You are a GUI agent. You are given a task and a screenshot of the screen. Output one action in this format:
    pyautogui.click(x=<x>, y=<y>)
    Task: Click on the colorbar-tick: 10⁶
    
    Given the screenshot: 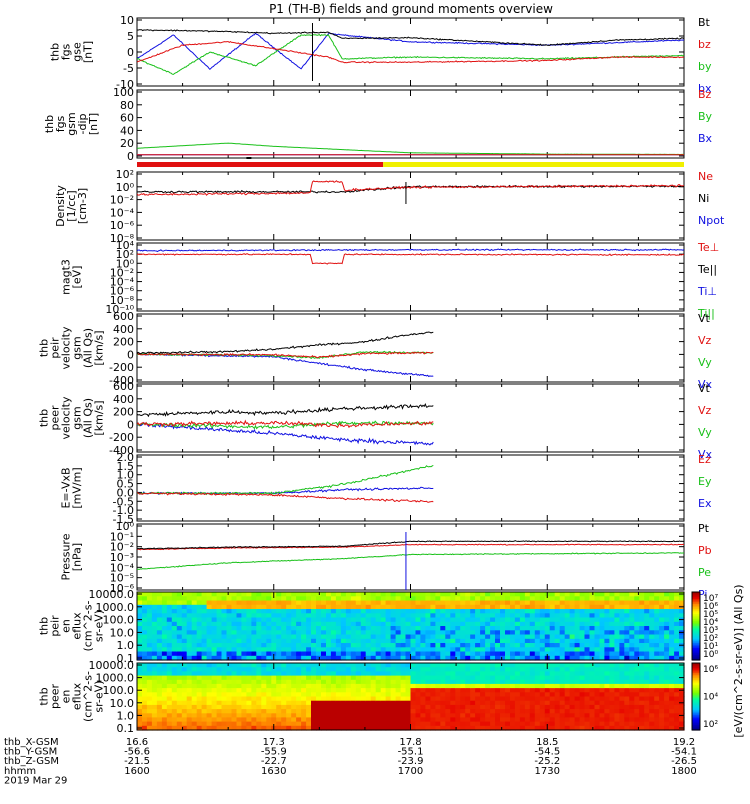 What is the action you would take?
    pyautogui.click(x=710, y=670)
    